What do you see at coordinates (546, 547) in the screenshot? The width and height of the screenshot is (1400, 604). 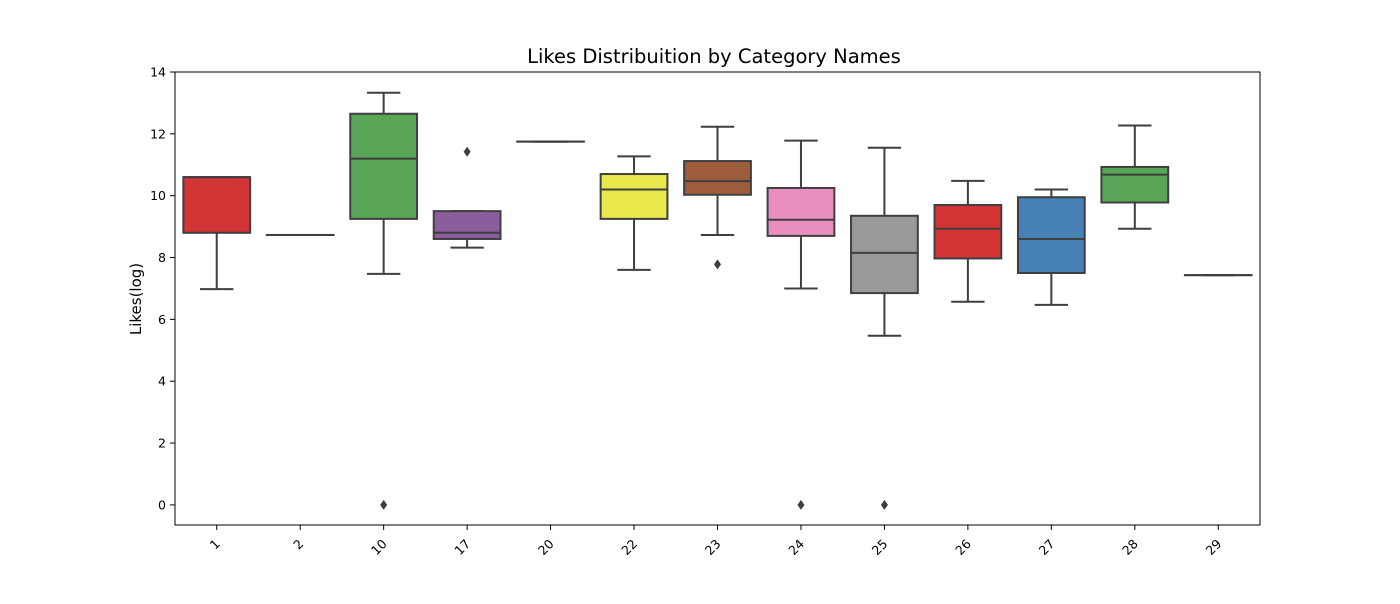 I see `x-tick-label: 20` at bounding box center [546, 547].